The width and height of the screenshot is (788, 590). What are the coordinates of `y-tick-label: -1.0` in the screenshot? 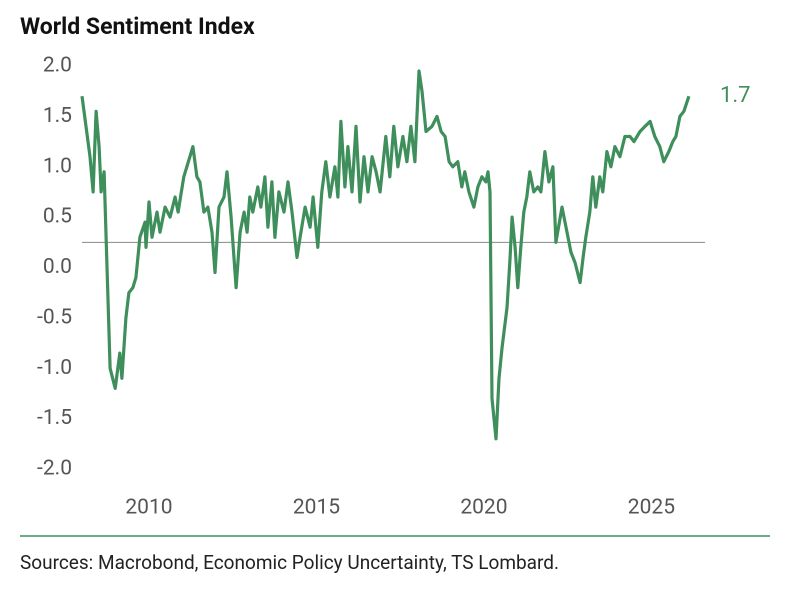 It's located at (54, 368).